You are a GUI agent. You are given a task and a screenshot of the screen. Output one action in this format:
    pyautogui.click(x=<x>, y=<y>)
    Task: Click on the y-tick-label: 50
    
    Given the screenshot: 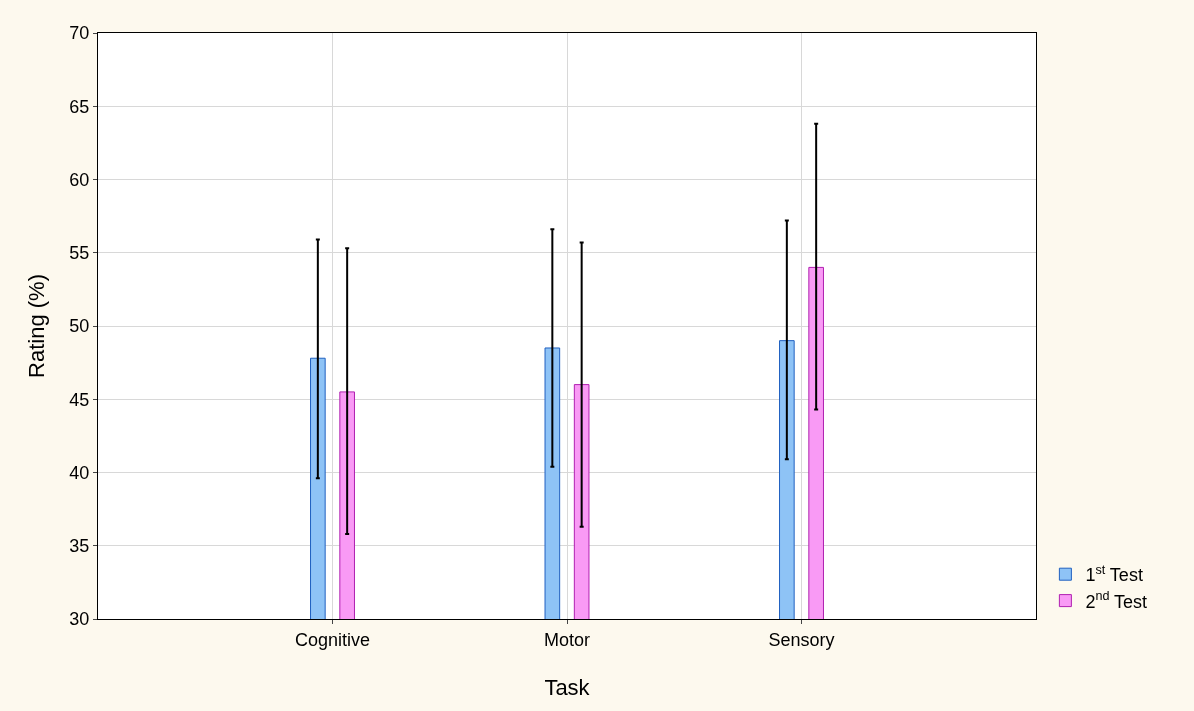 What is the action you would take?
    pyautogui.click(x=79, y=326)
    